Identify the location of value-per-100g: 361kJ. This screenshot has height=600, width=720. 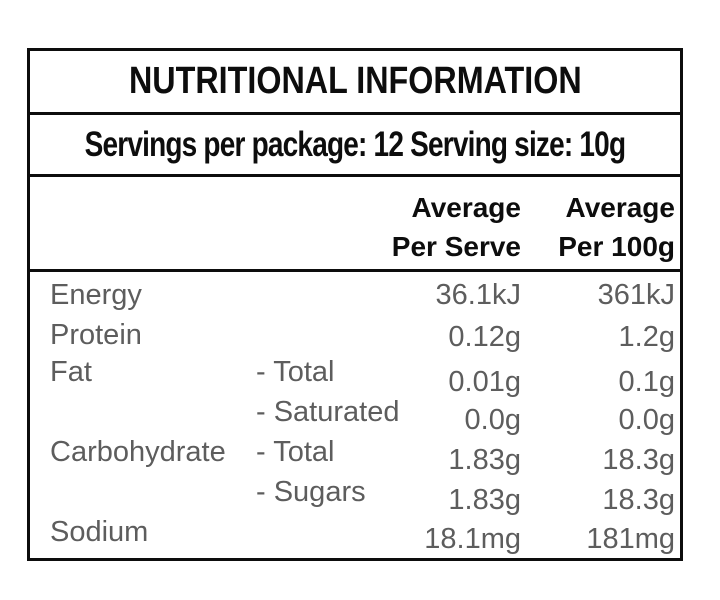
(636, 294).